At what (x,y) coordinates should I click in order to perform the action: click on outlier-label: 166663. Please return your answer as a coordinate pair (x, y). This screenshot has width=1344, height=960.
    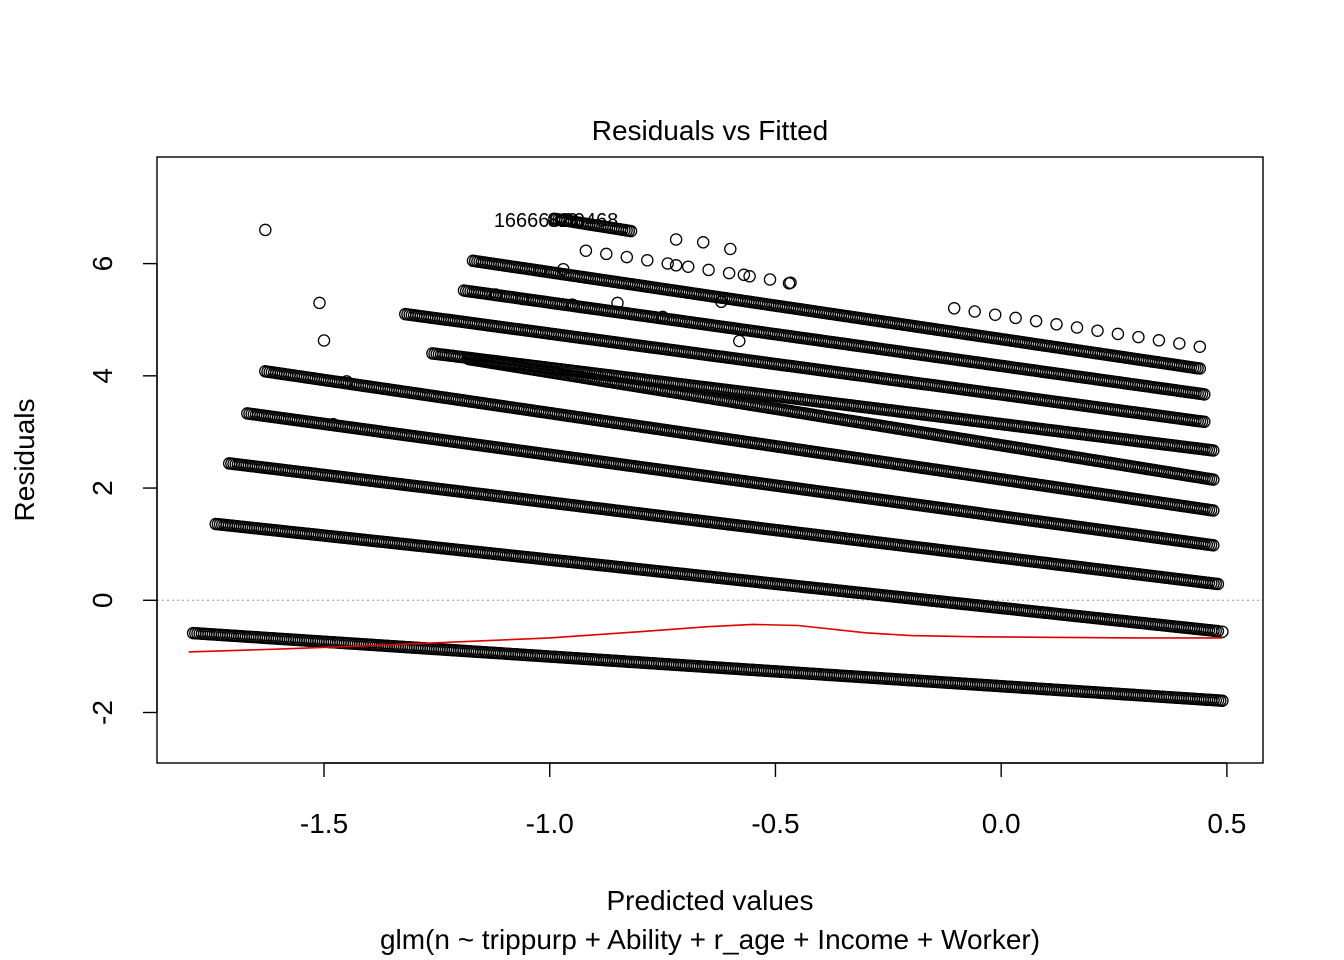
    Looking at the image, I should click on (527, 221).